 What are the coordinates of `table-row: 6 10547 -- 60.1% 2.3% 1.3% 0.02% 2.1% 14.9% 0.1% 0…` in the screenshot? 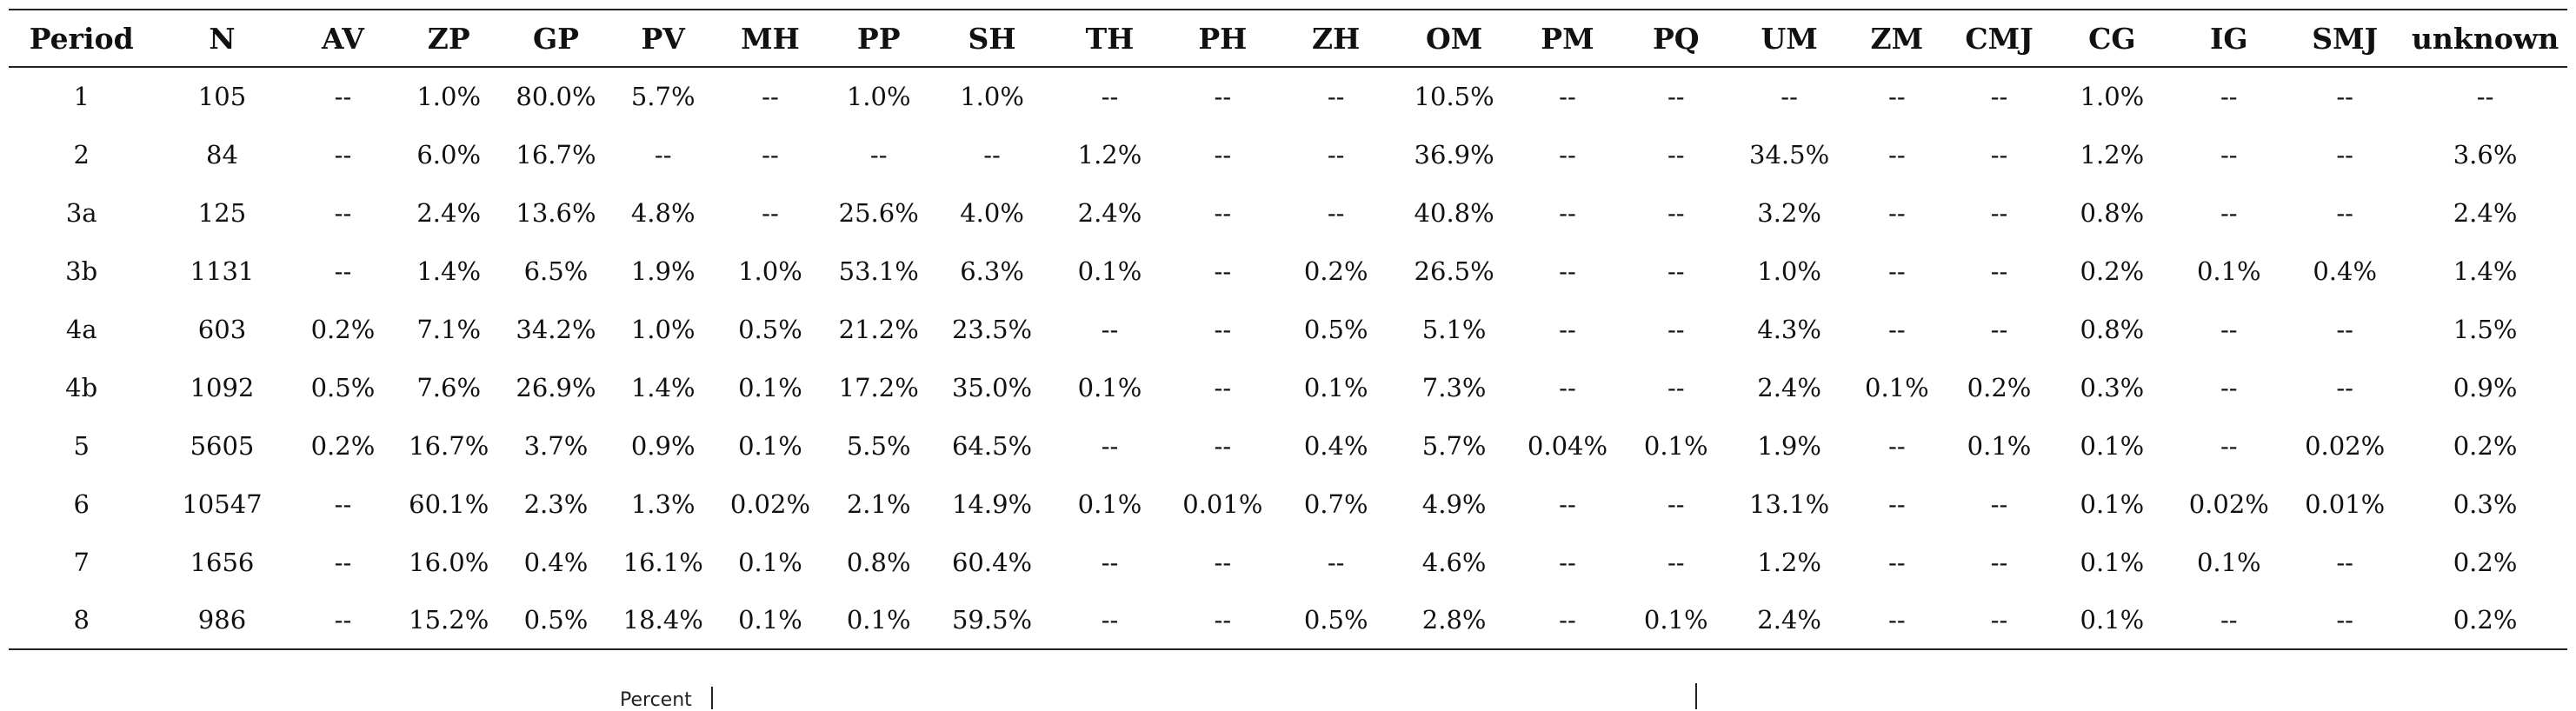 It's located at (1288, 504).